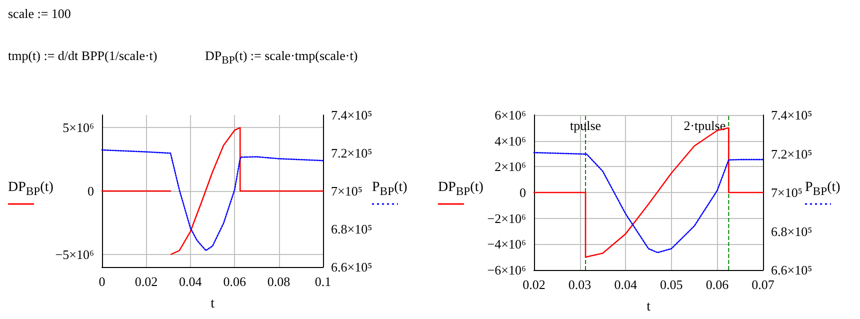  Describe the element at coordinates (671, 284) in the screenshot. I see `x-tick-label: 0.05` at that location.